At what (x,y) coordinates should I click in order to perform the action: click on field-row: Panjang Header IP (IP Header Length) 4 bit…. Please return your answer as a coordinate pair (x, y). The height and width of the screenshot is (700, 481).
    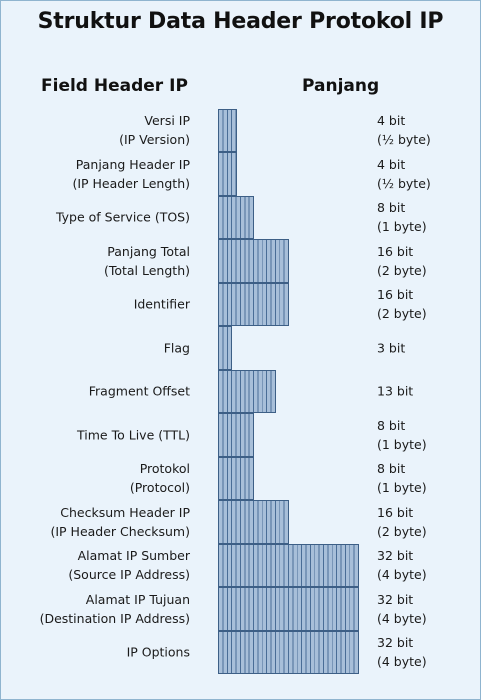
    Looking at the image, I should click on (240, 174).